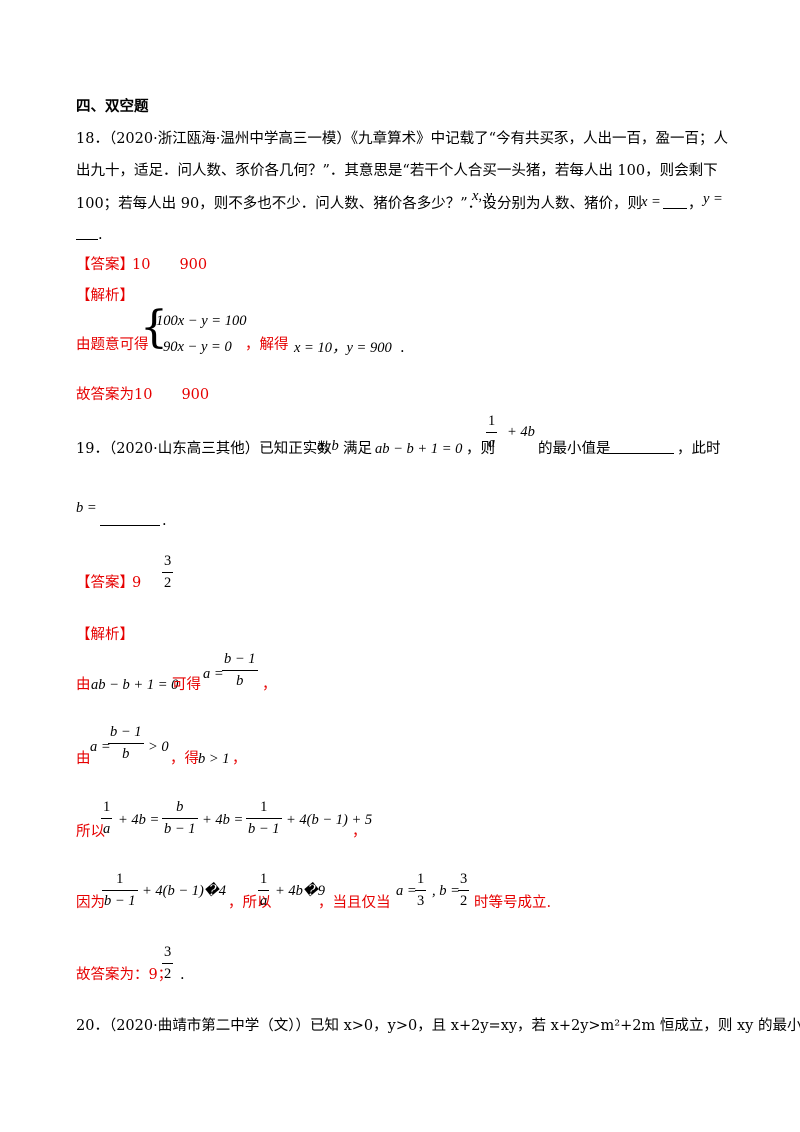  Describe the element at coordinates (170, 265) in the screenshot. I see `q18-answer-values: 10 900` at that location.